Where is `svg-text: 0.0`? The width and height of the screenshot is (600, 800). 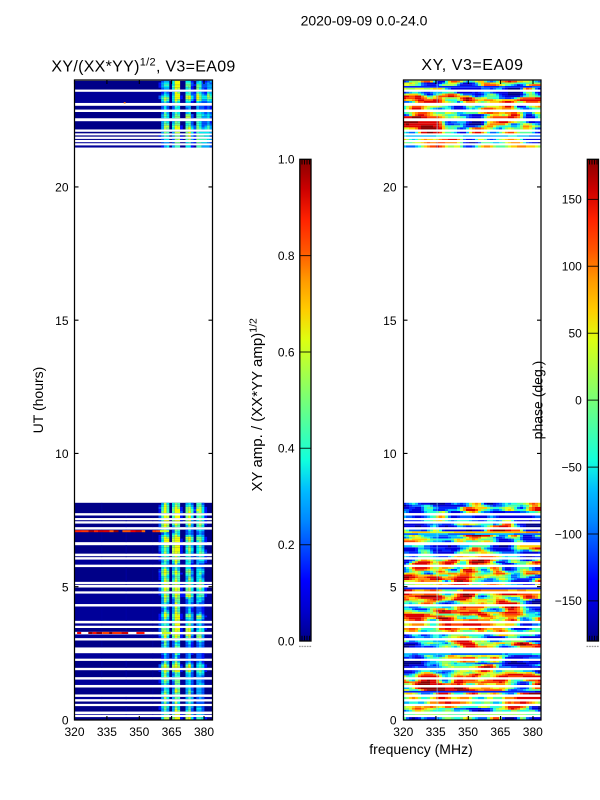 svg-text: 0.0 is located at coordinates (286, 641).